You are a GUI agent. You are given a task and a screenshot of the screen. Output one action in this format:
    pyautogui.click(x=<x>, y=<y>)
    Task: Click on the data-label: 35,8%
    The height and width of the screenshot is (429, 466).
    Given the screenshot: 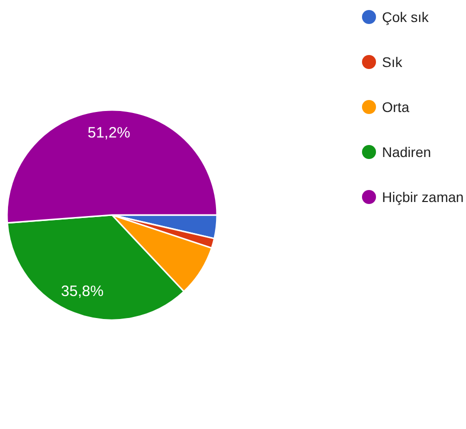 What is the action you would take?
    pyautogui.click(x=82, y=291)
    